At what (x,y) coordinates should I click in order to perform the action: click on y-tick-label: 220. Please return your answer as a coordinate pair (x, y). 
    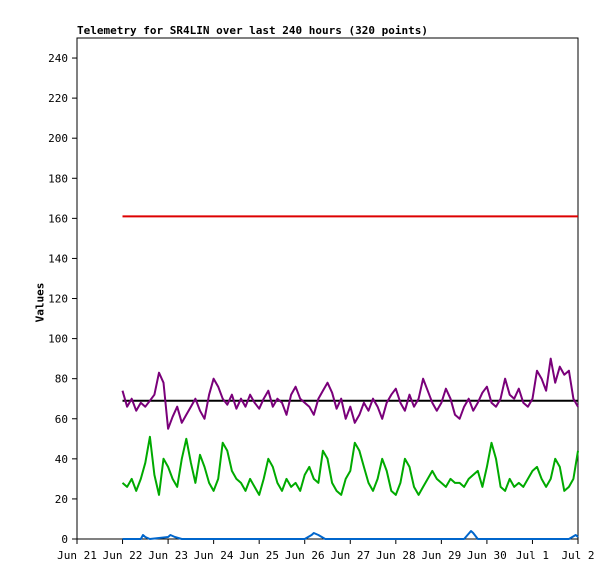
    Looking at the image, I should click on (58, 98).